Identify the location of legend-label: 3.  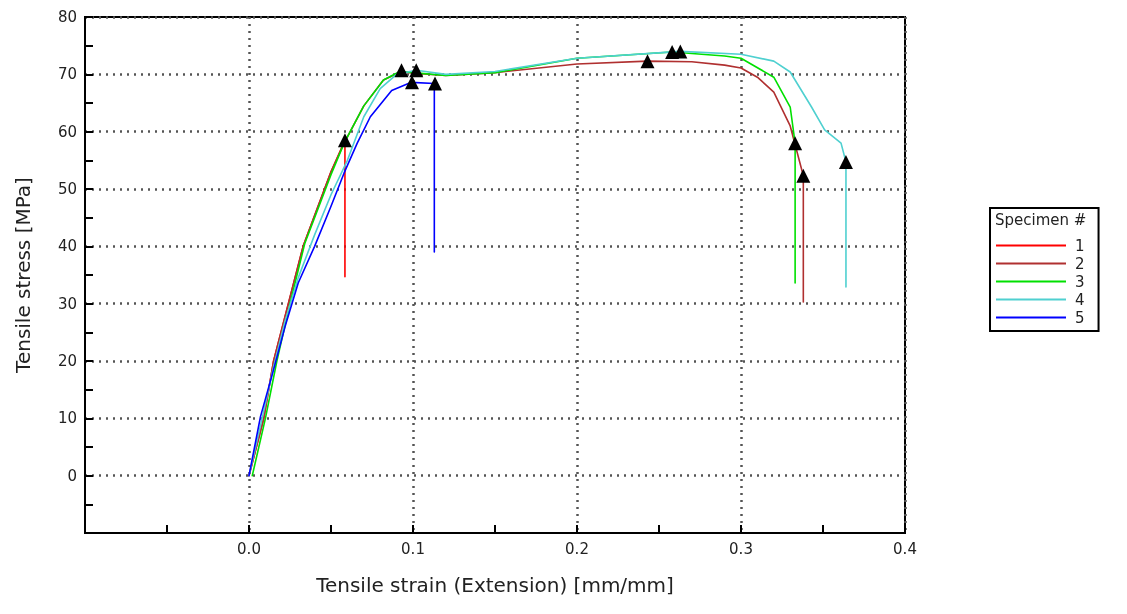
(1080, 281).